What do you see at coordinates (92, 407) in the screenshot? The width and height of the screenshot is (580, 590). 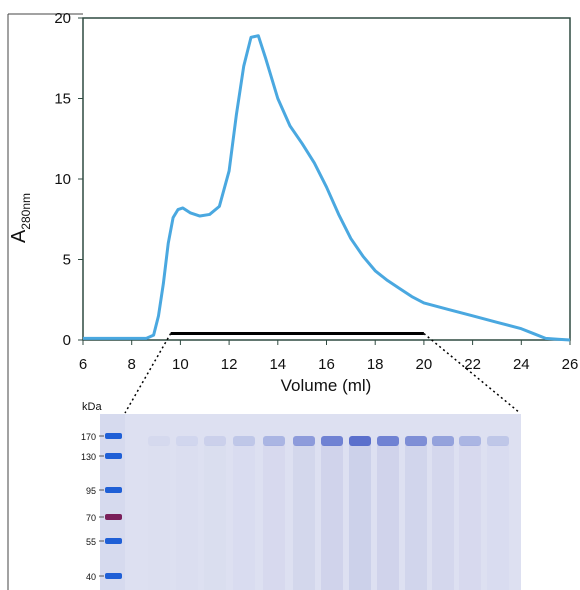 I see `gel-unit-label: kDa` at bounding box center [92, 407].